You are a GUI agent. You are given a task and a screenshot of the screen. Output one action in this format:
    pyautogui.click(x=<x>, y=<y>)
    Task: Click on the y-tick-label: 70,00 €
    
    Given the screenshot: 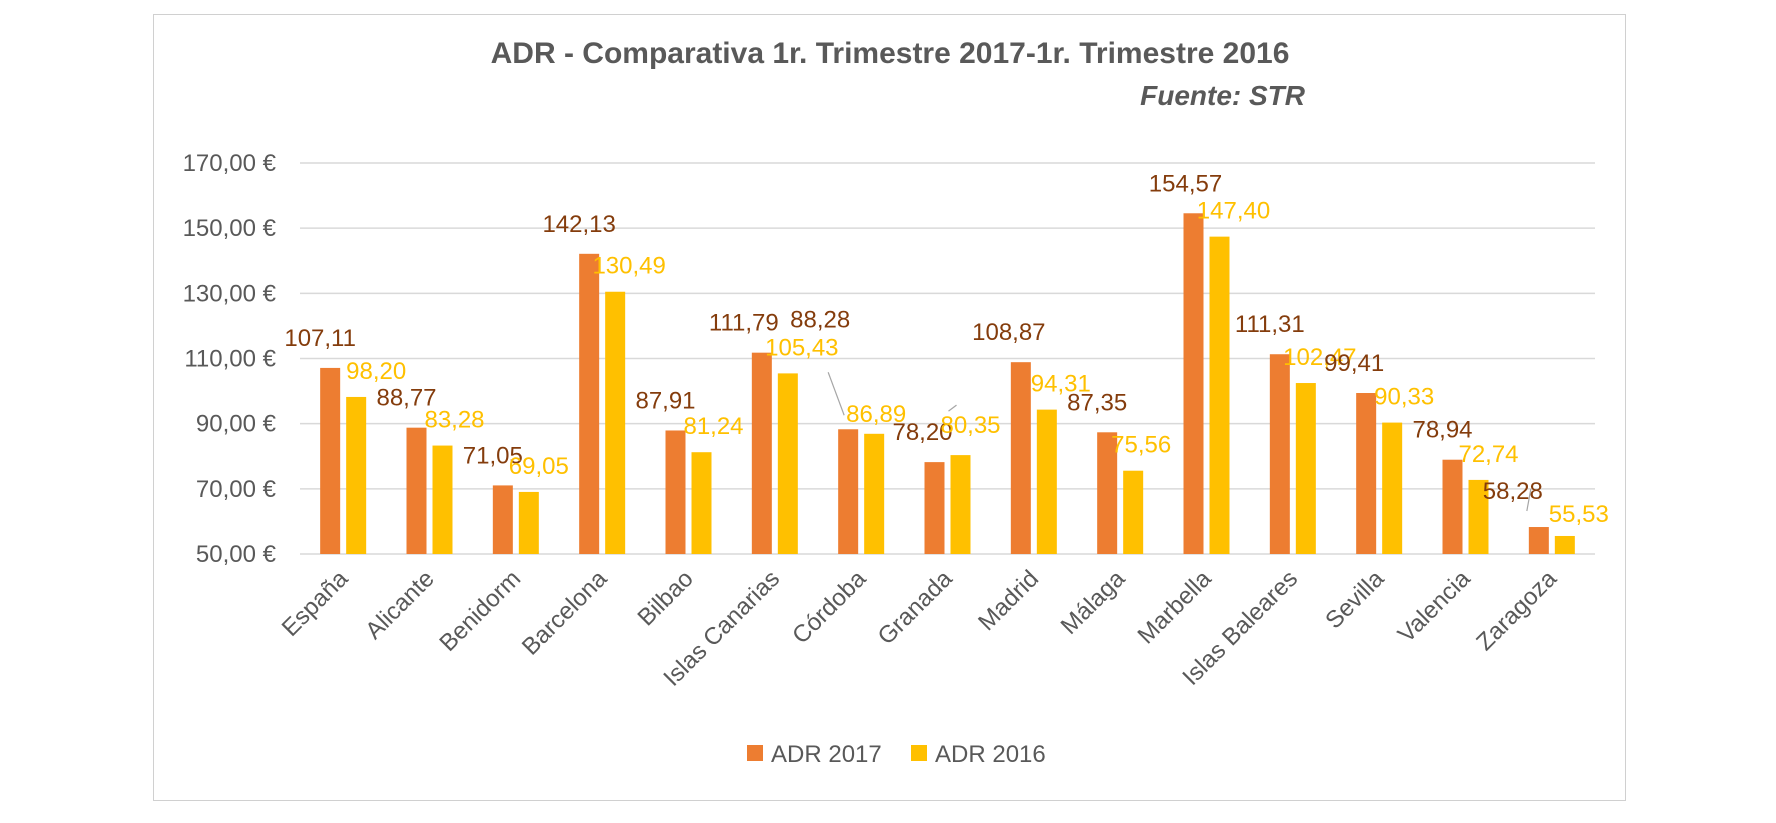 What is the action you would take?
    pyautogui.click(x=236, y=489)
    